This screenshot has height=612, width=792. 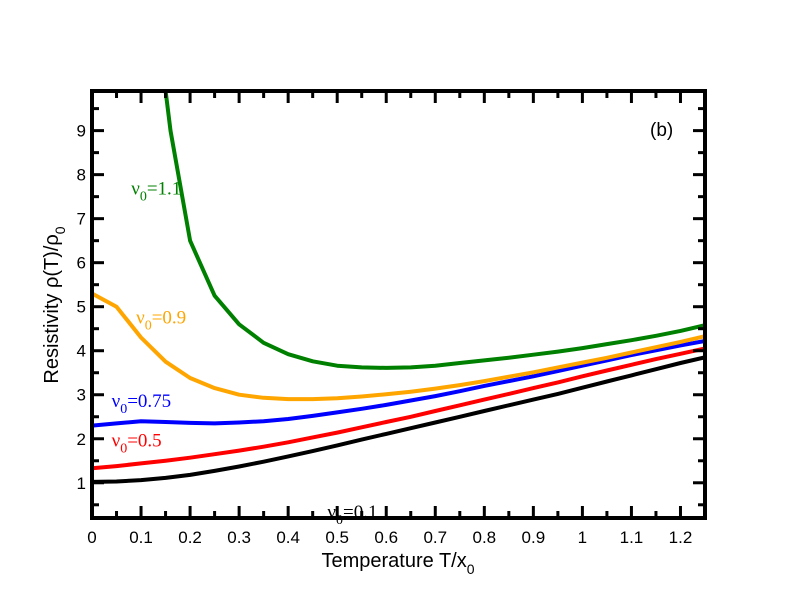 I want to click on y-tick-label: 8, so click(x=81, y=175).